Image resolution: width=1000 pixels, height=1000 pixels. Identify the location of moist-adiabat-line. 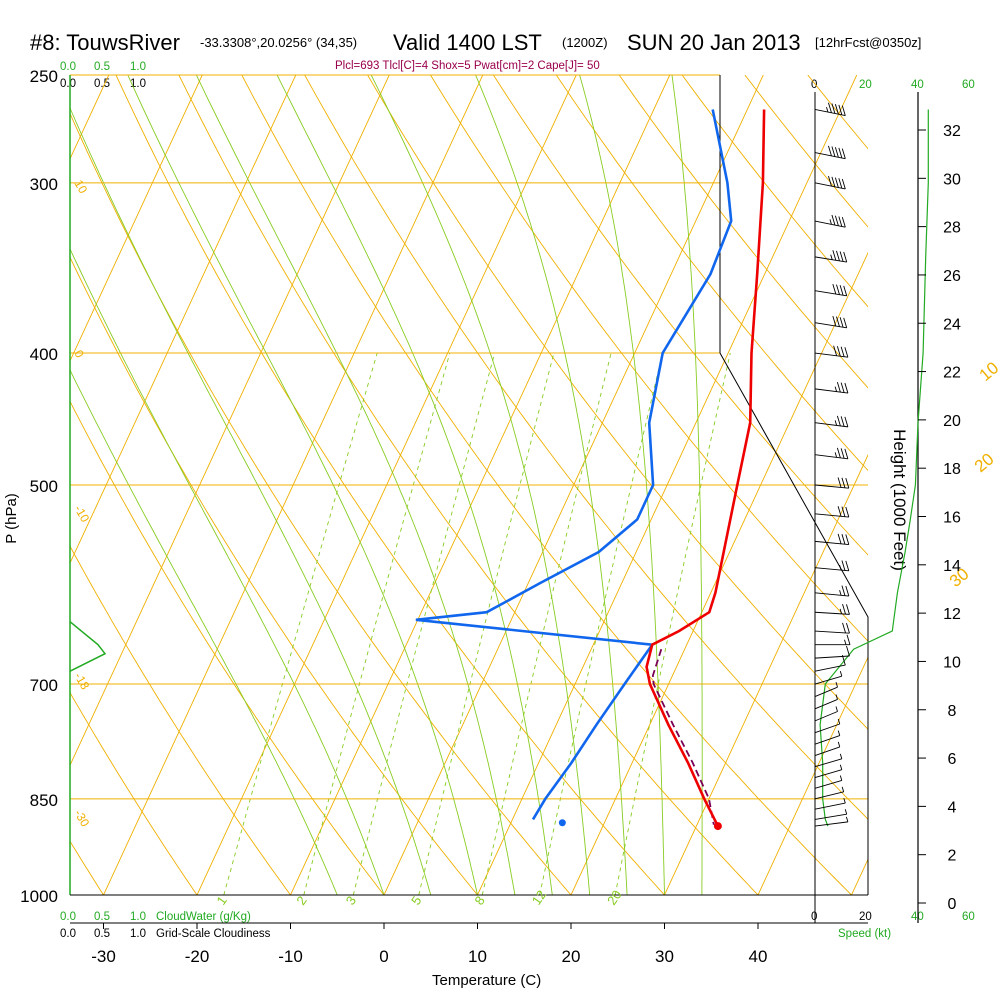
(622, 485).